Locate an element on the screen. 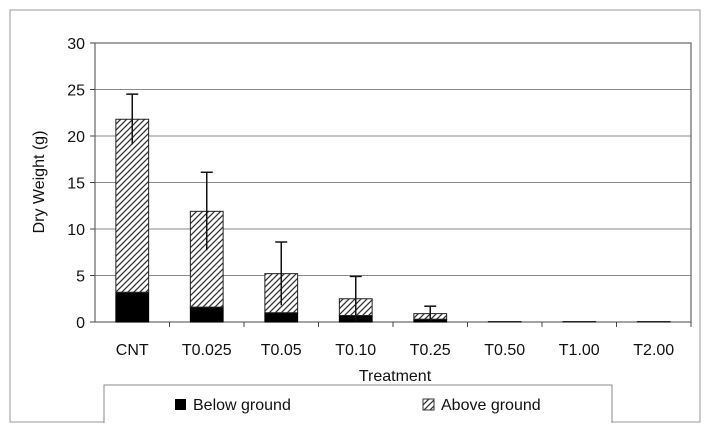  bar-above-ground is located at coordinates (132, 205).